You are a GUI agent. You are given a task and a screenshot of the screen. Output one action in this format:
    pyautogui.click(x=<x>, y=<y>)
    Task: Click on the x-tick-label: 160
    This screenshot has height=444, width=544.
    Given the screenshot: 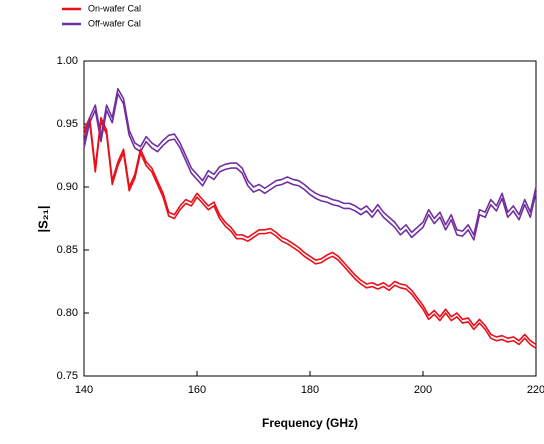 What is the action you would take?
    pyautogui.click(x=197, y=390)
    